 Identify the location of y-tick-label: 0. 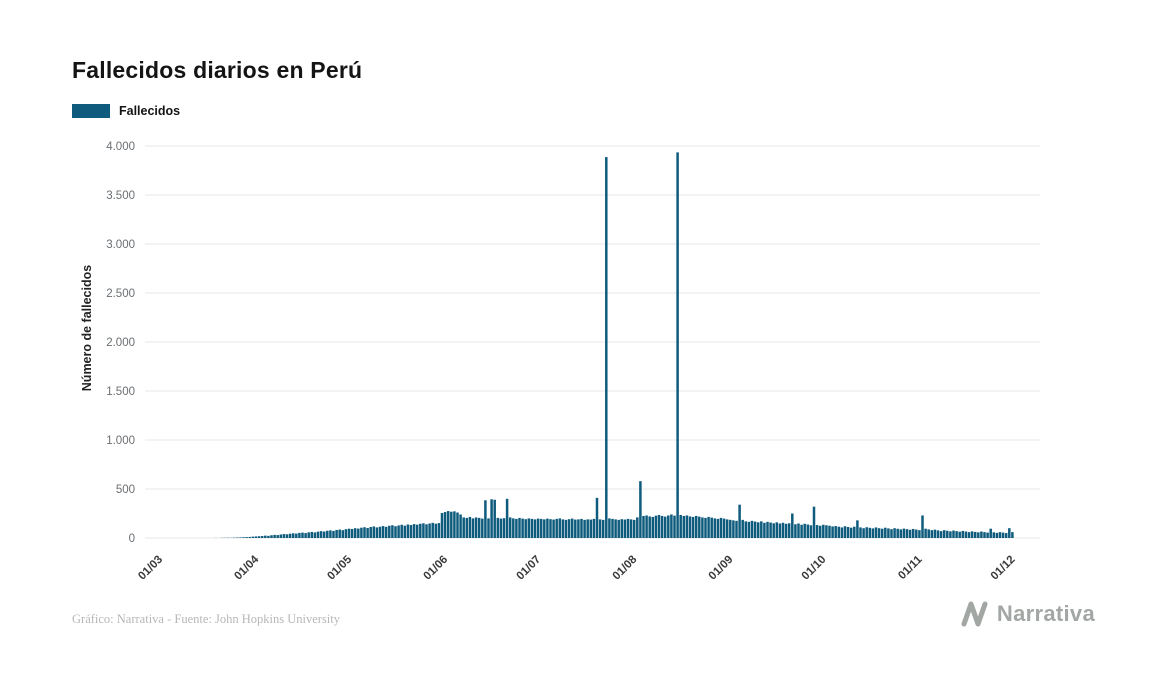
(132, 539).